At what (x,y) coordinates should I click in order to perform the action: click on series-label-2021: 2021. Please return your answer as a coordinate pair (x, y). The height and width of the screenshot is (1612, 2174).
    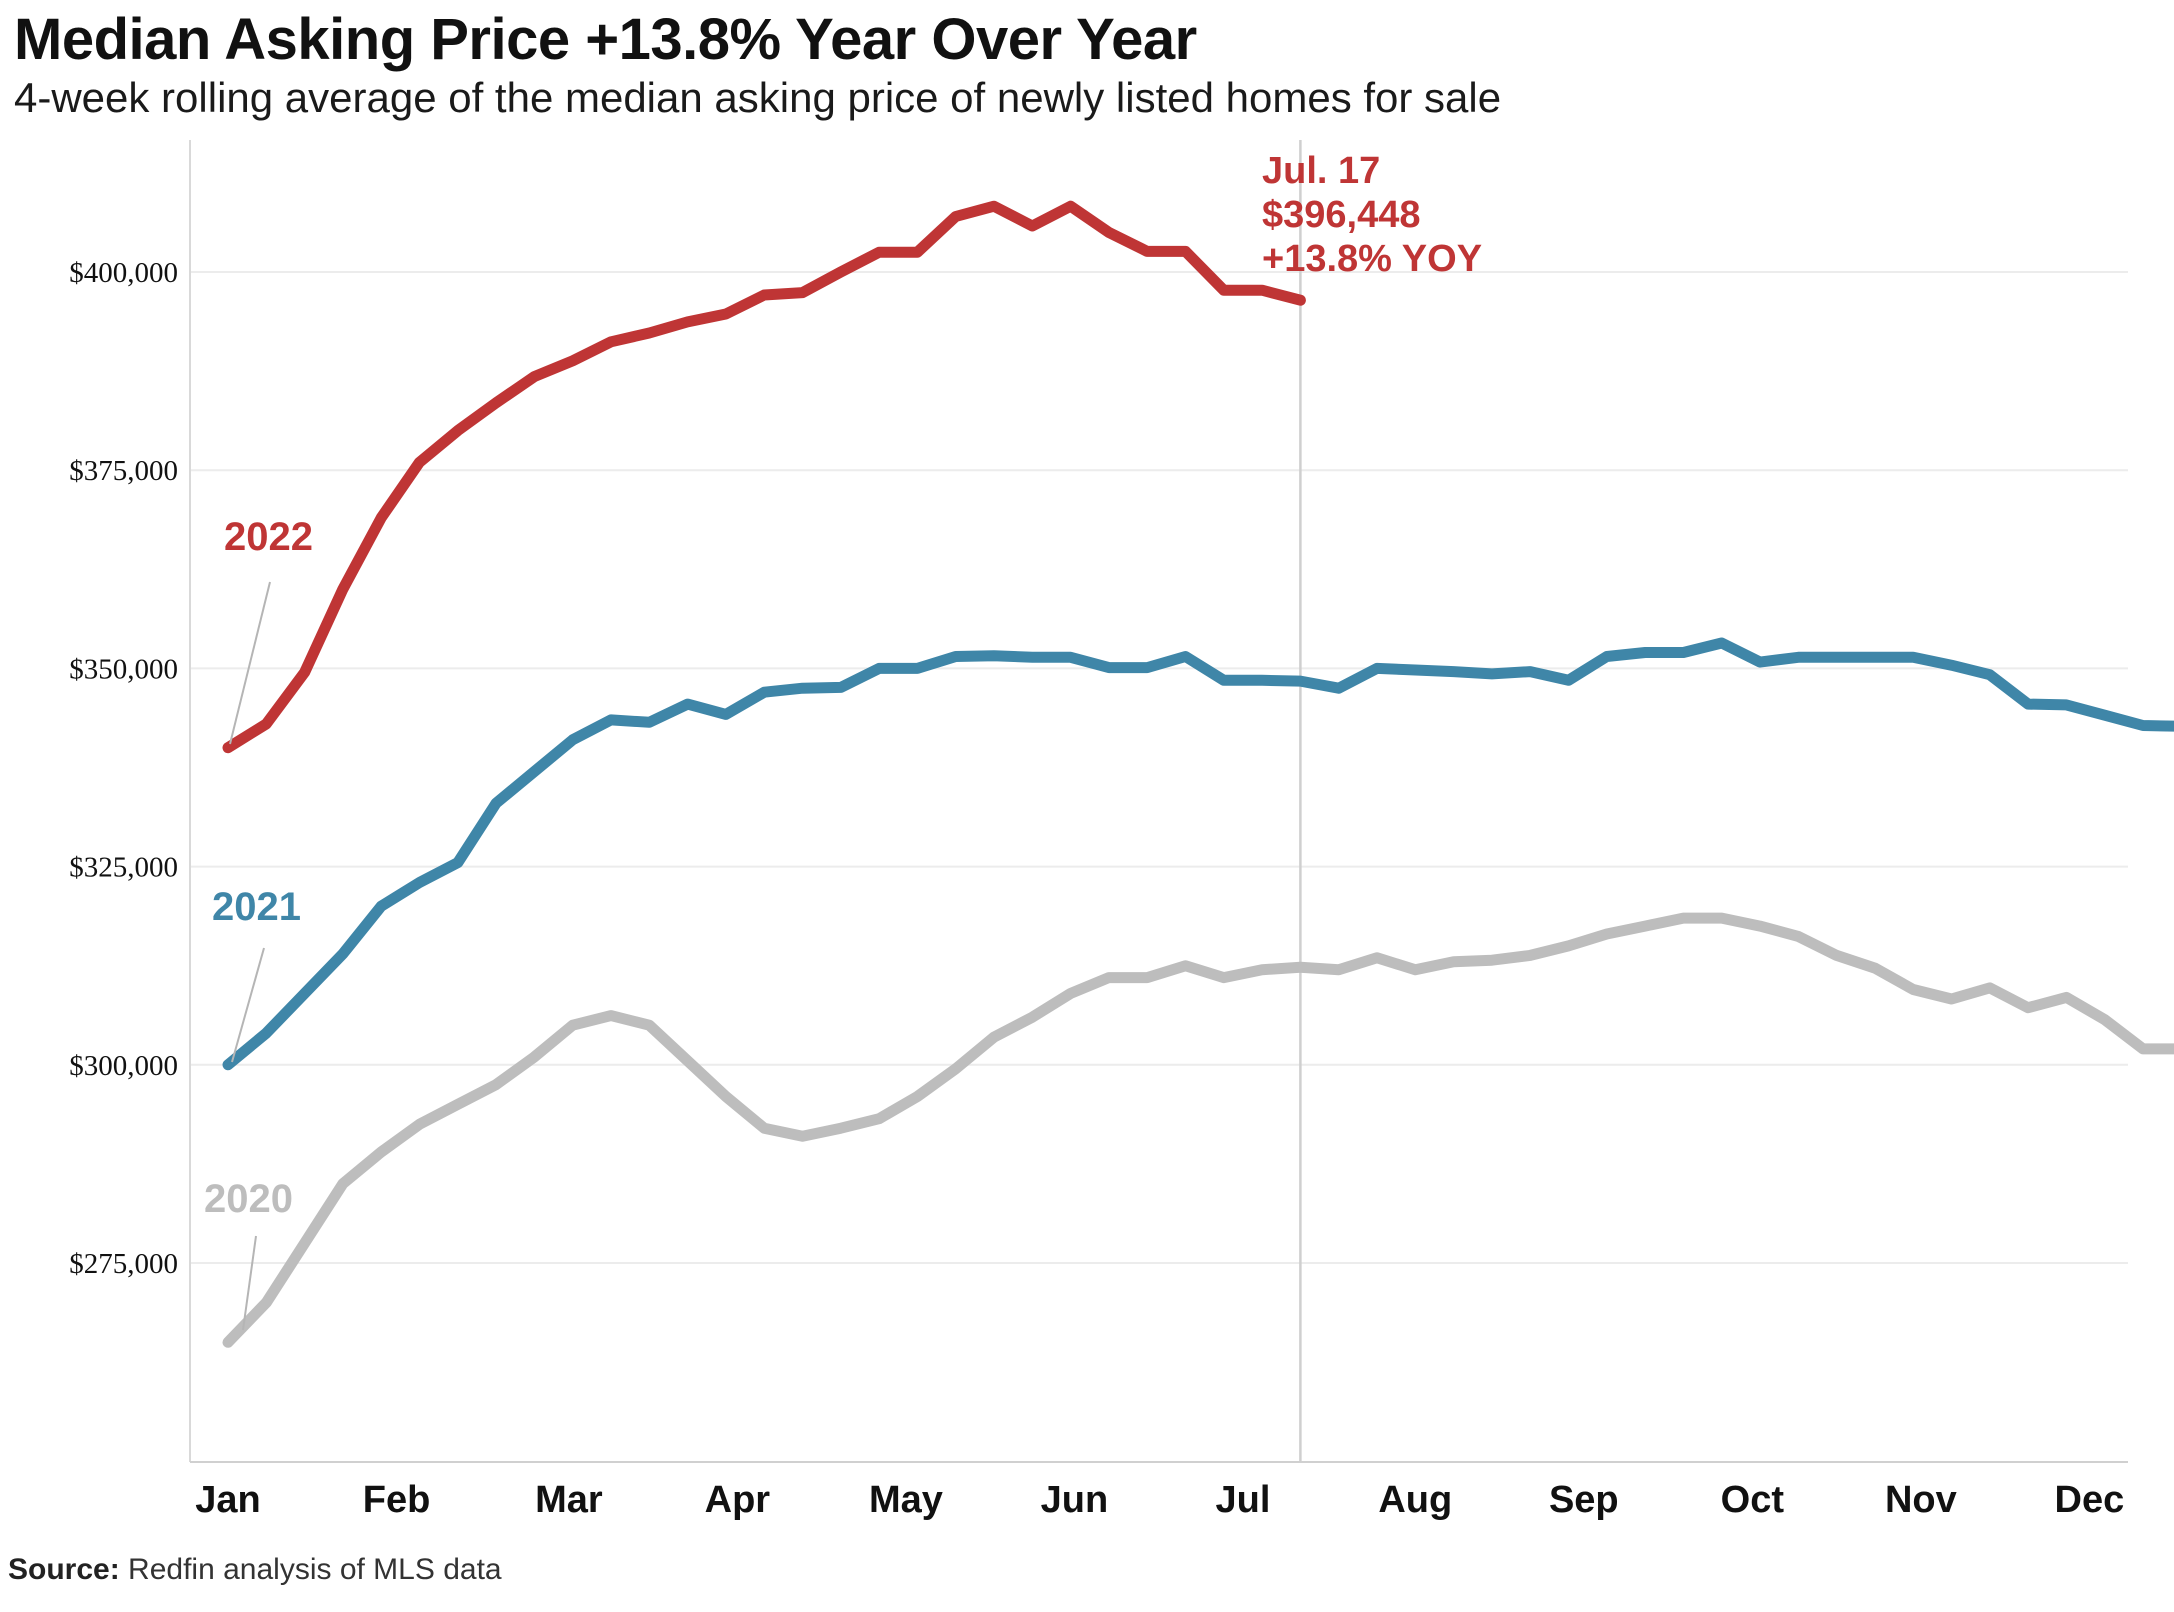
    Looking at the image, I should click on (256, 907).